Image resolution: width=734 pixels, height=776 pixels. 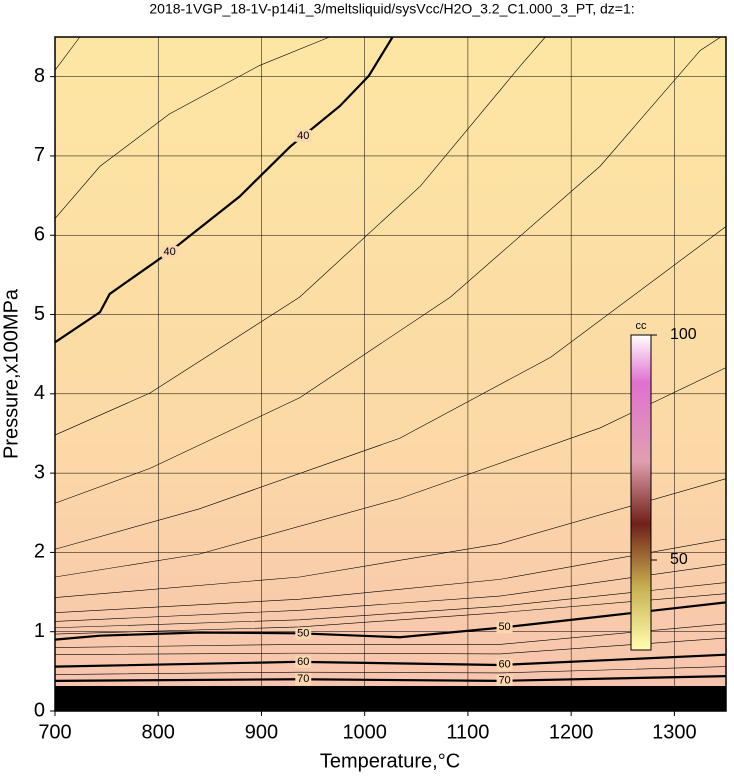 I want to click on colorbar, so click(x=641, y=492).